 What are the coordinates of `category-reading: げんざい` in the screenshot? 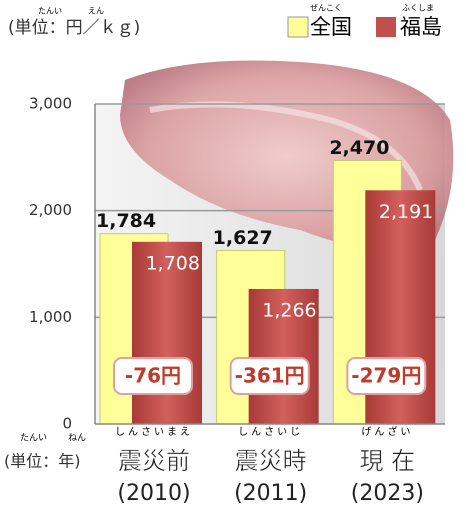 It's located at (387, 431).